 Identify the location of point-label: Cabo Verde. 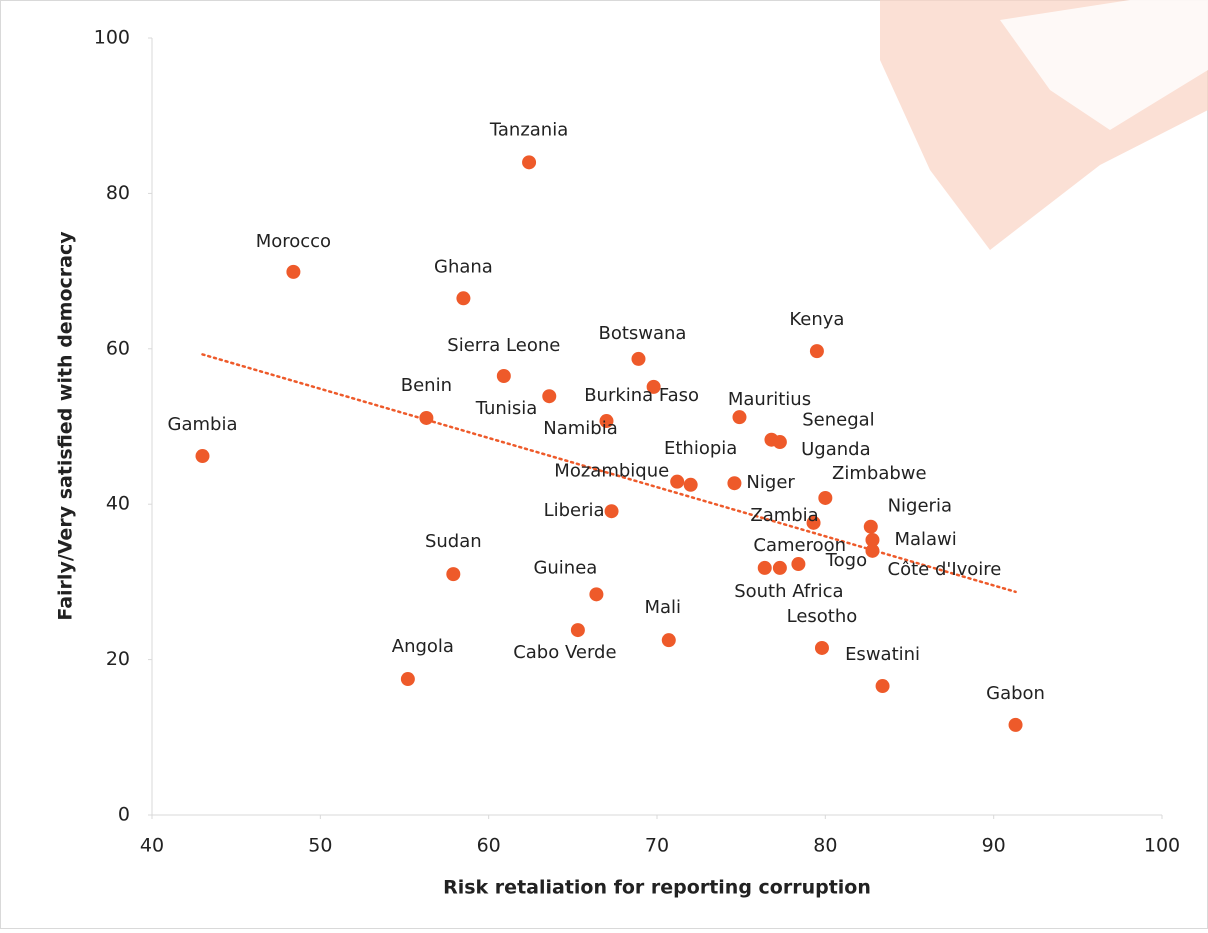
(564, 652).